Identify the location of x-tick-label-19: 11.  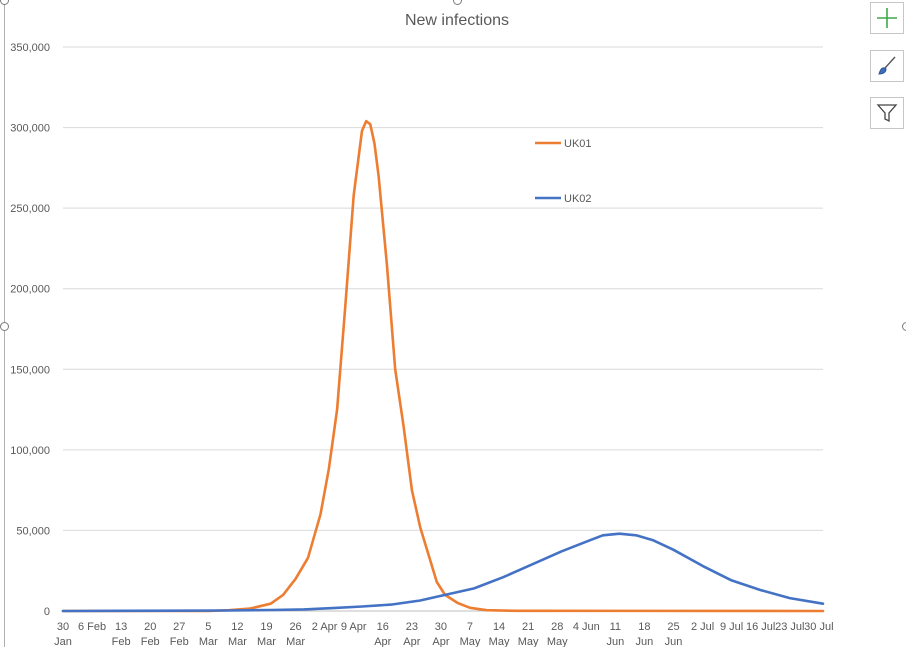
(615, 627).